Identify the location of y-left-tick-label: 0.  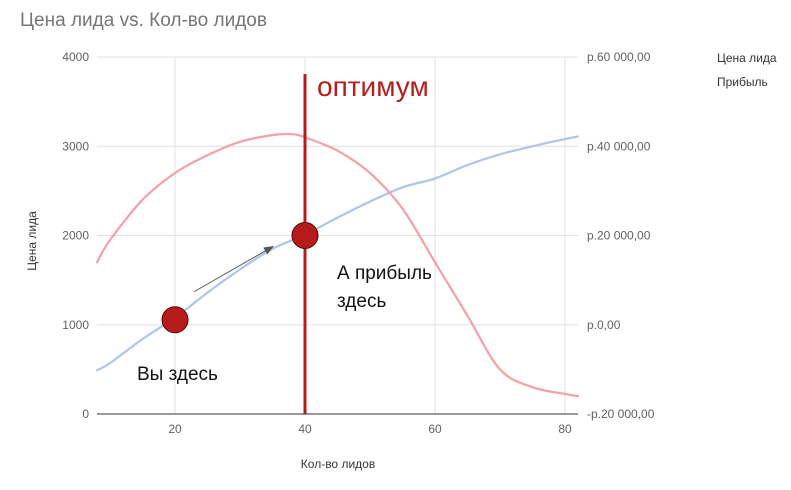
(85, 414).